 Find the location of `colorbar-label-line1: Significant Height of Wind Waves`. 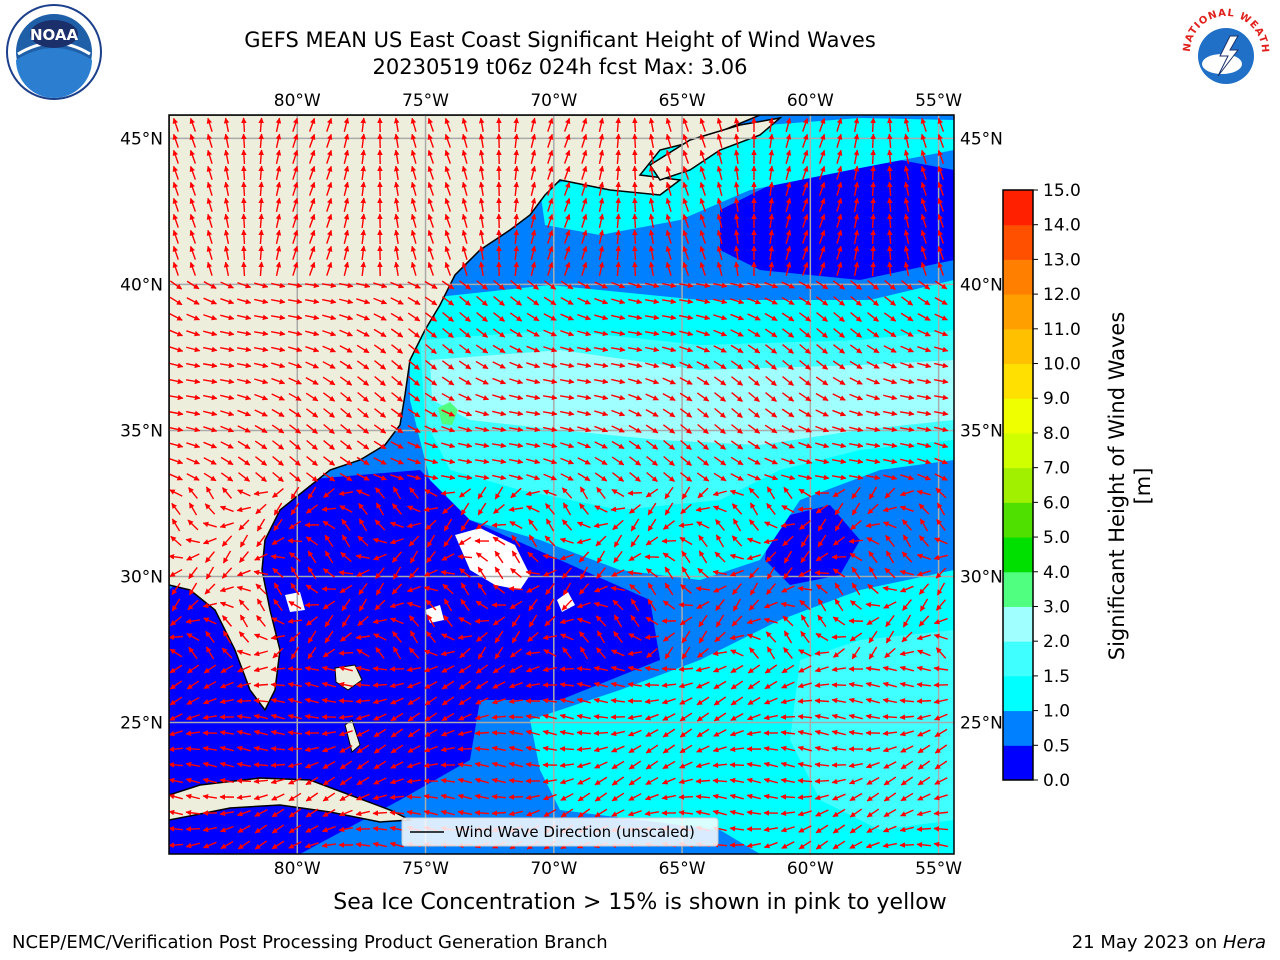

colorbar-label-line1: Significant Height of Wind Waves is located at coordinates (1117, 486).